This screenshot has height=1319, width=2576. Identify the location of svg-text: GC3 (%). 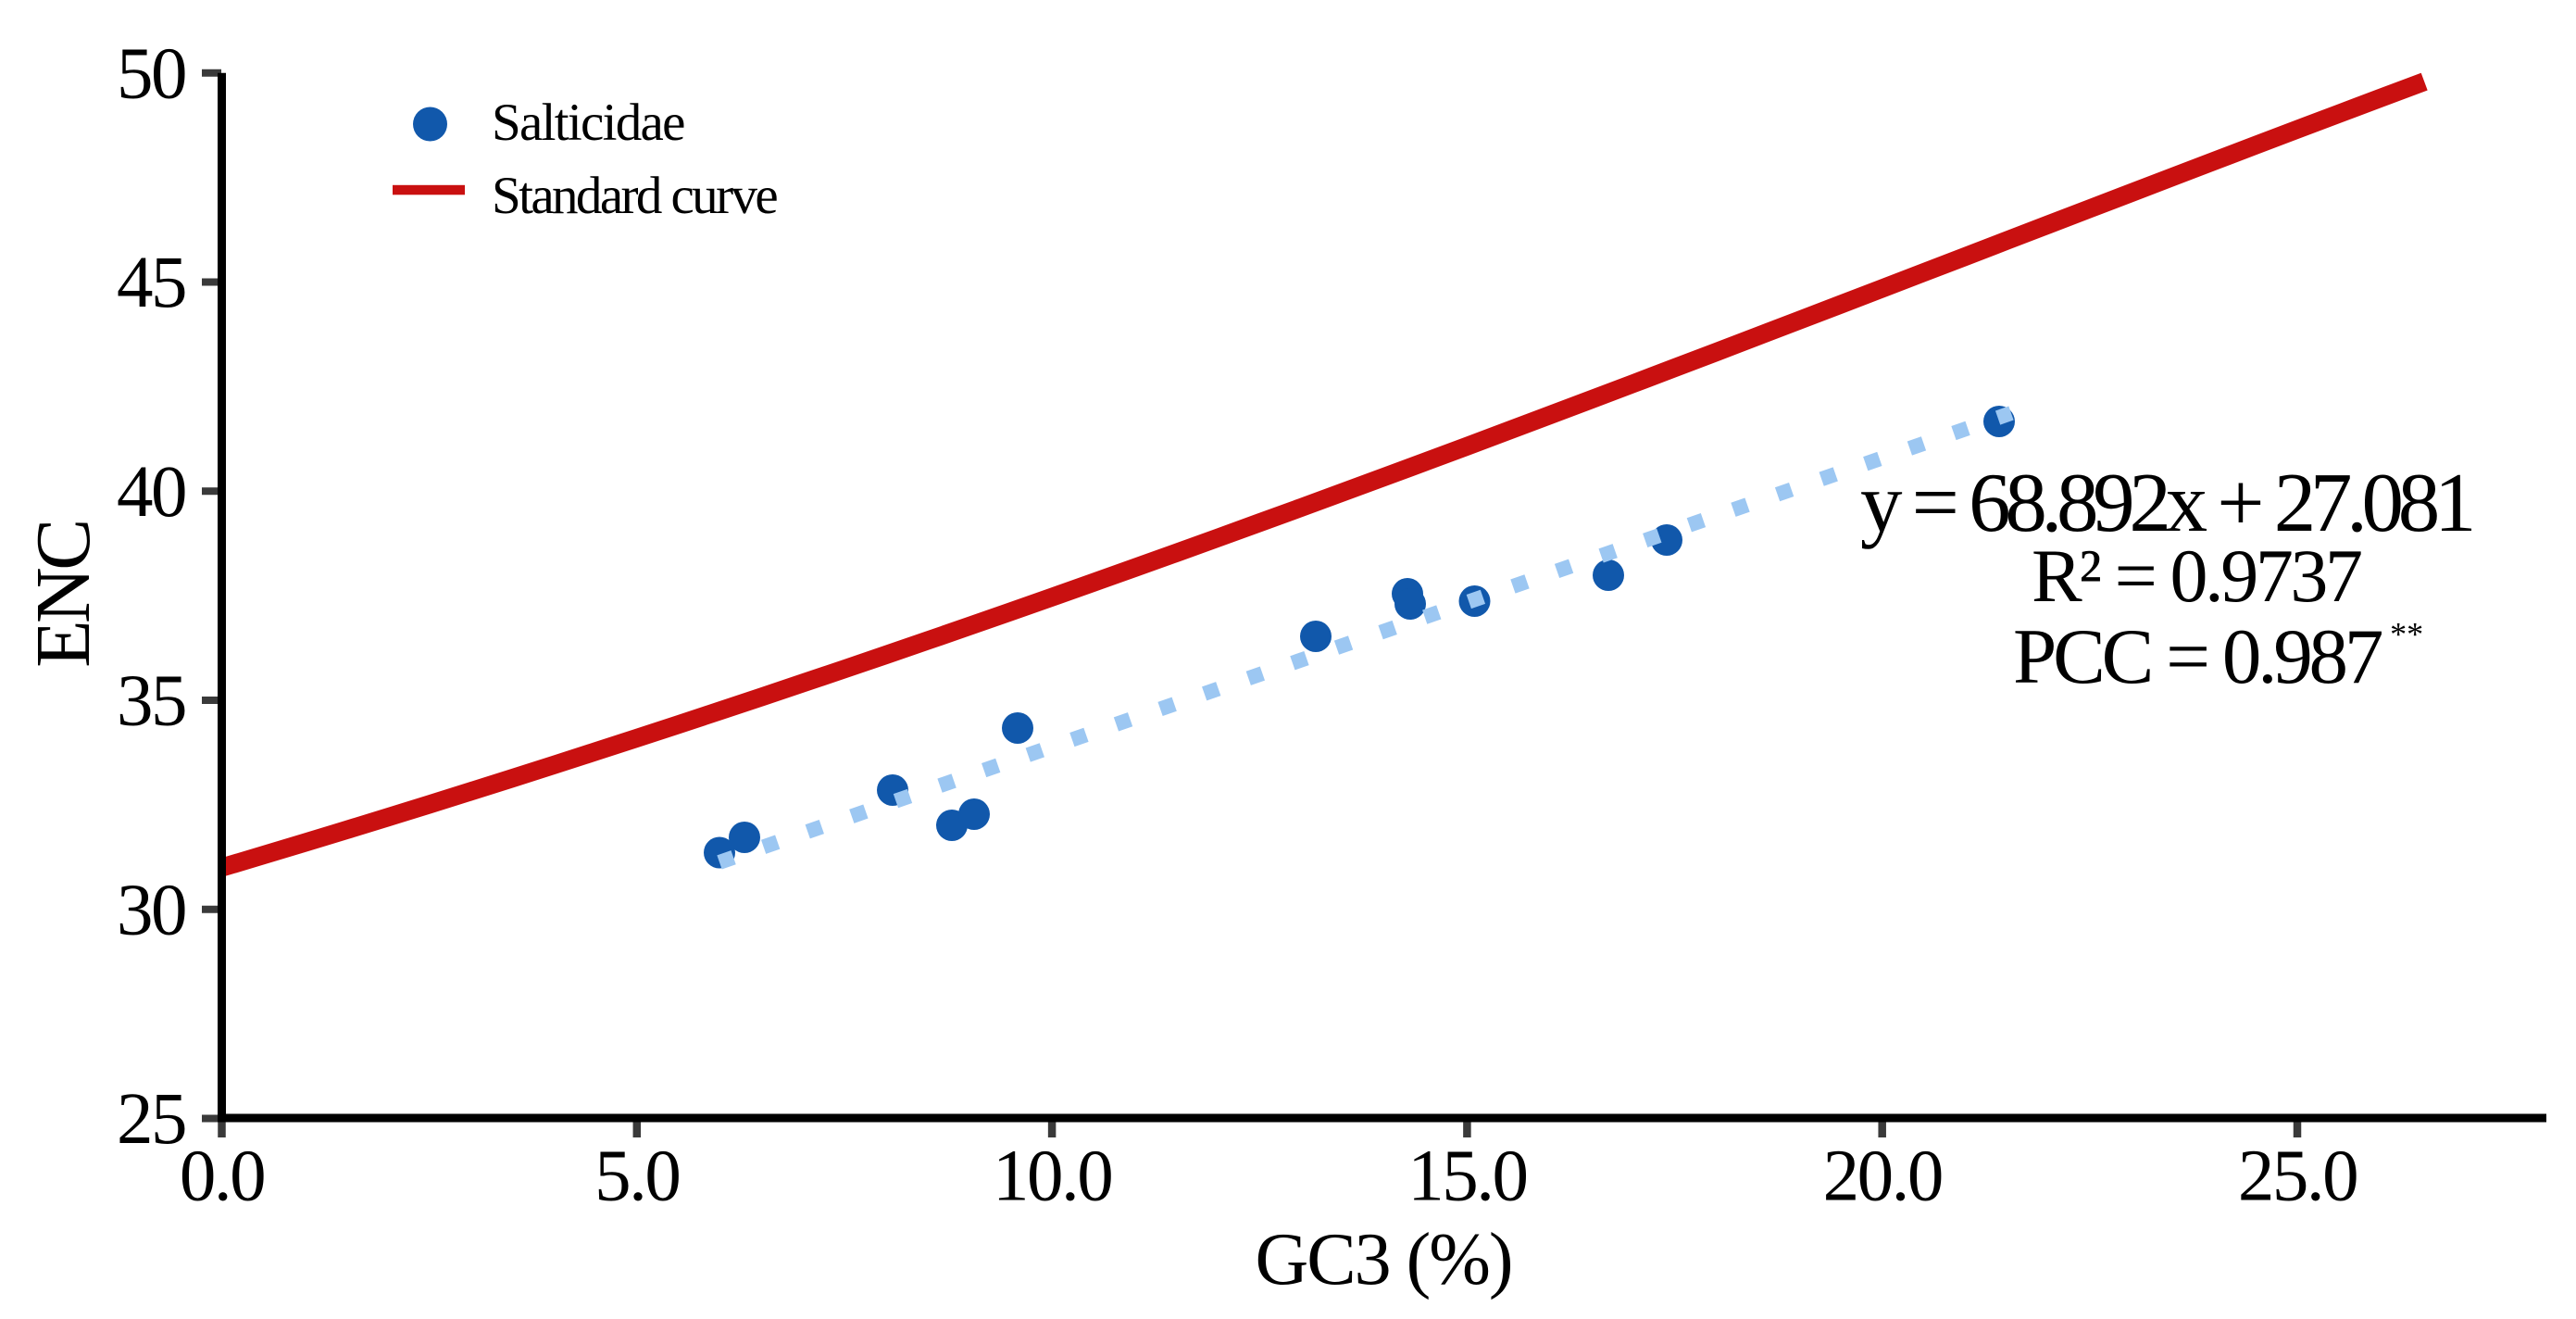
(1383, 1259).